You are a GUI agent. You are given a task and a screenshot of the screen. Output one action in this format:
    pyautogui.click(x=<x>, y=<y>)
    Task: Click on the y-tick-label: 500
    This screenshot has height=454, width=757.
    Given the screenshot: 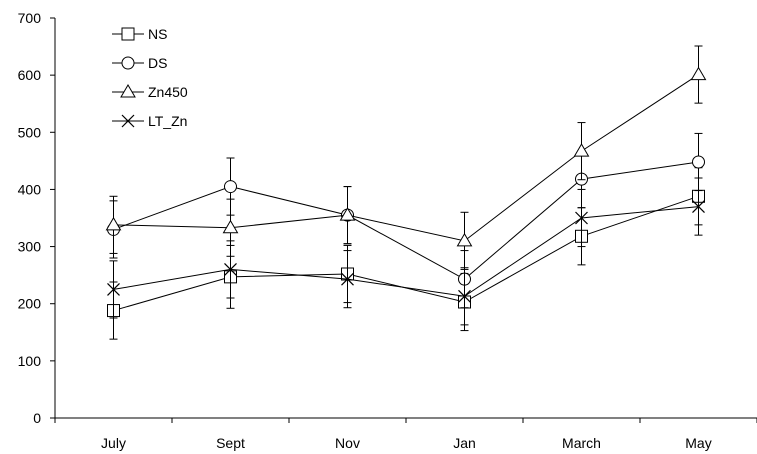 What is the action you would take?
    pyautogui.click(x=30, y=132)
    